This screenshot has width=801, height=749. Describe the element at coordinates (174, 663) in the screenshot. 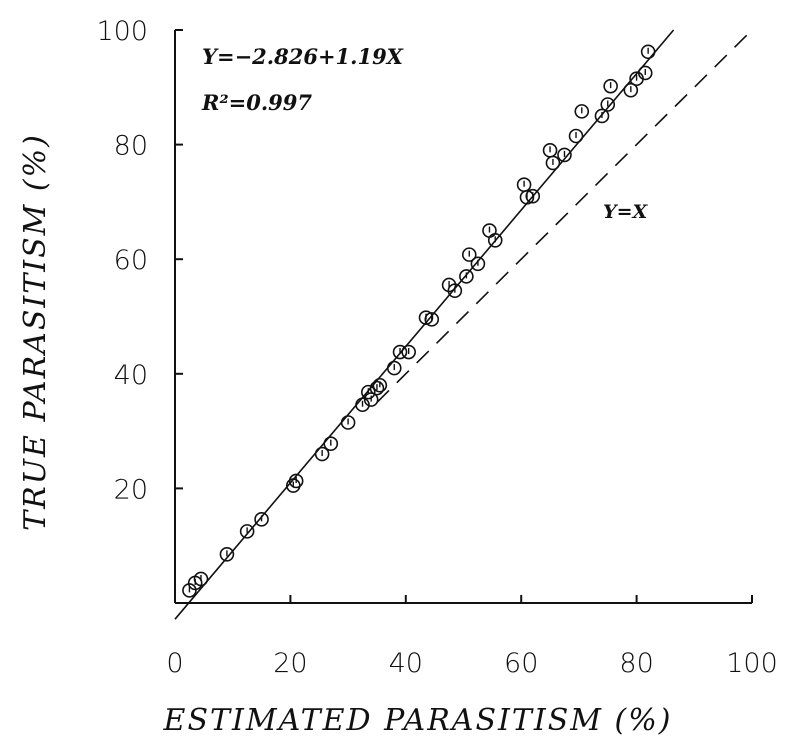

I see `x-tick-label-0: 0` at that location.